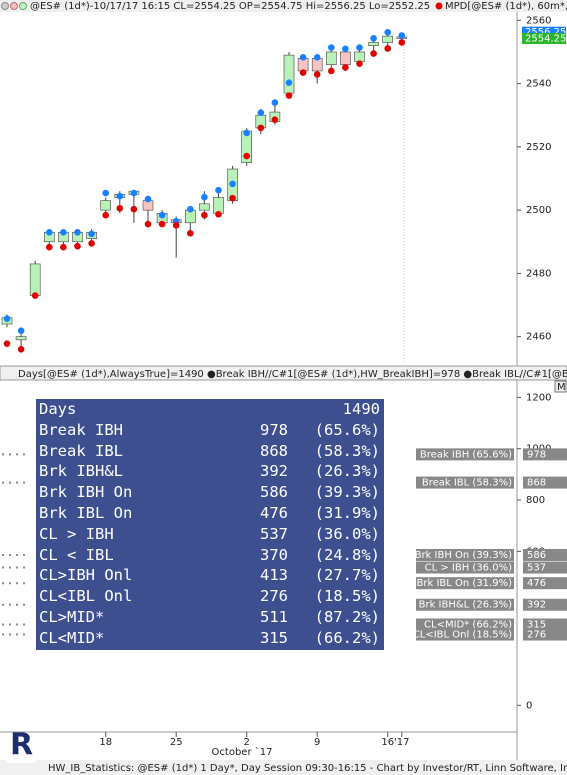  I want to click on stat-pct: (31.9%), so click(347, 512).